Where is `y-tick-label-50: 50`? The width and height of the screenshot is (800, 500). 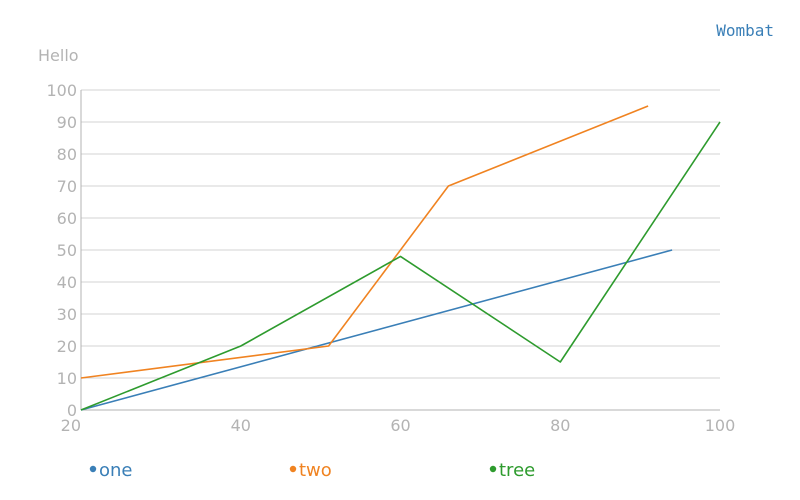
y-tick-label-50: 50 is located at coordinates (67, 250).